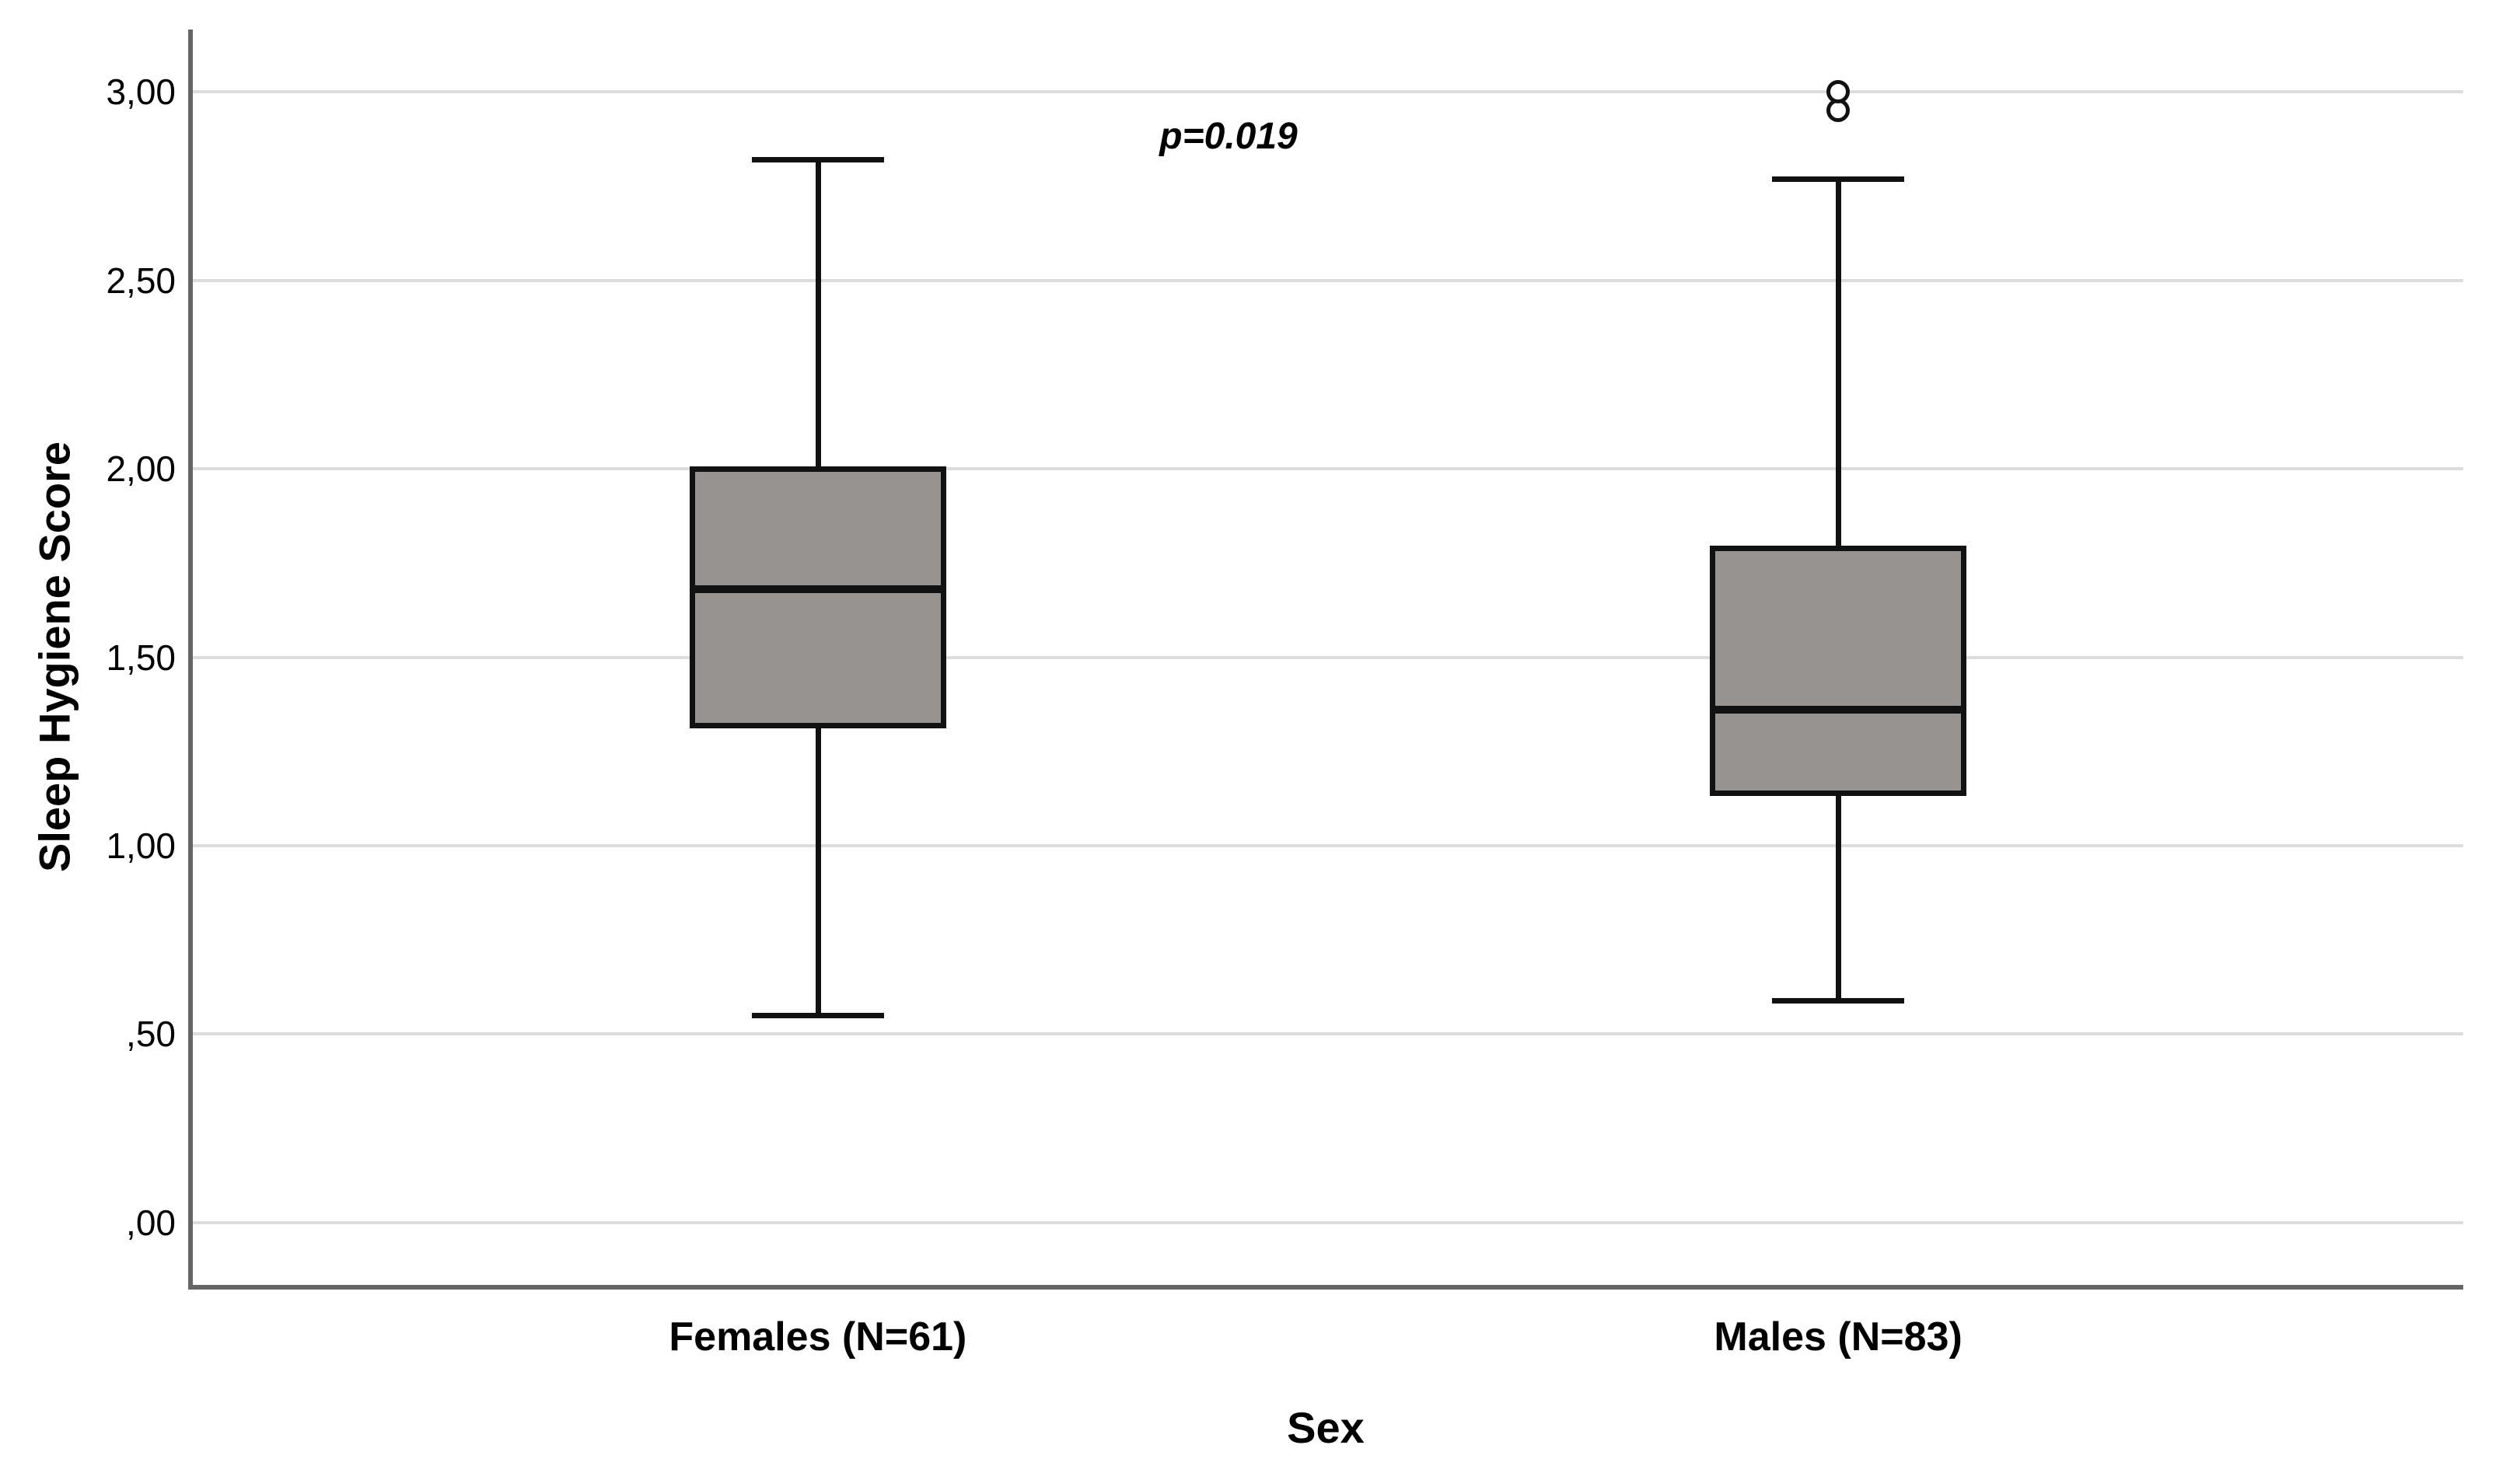 The width and height of the screenshot is (2520, 1480). Describe the element at coordinates (1229, 136) in the screenshot. I see `p-value-annotation: p=0.019` at that location.